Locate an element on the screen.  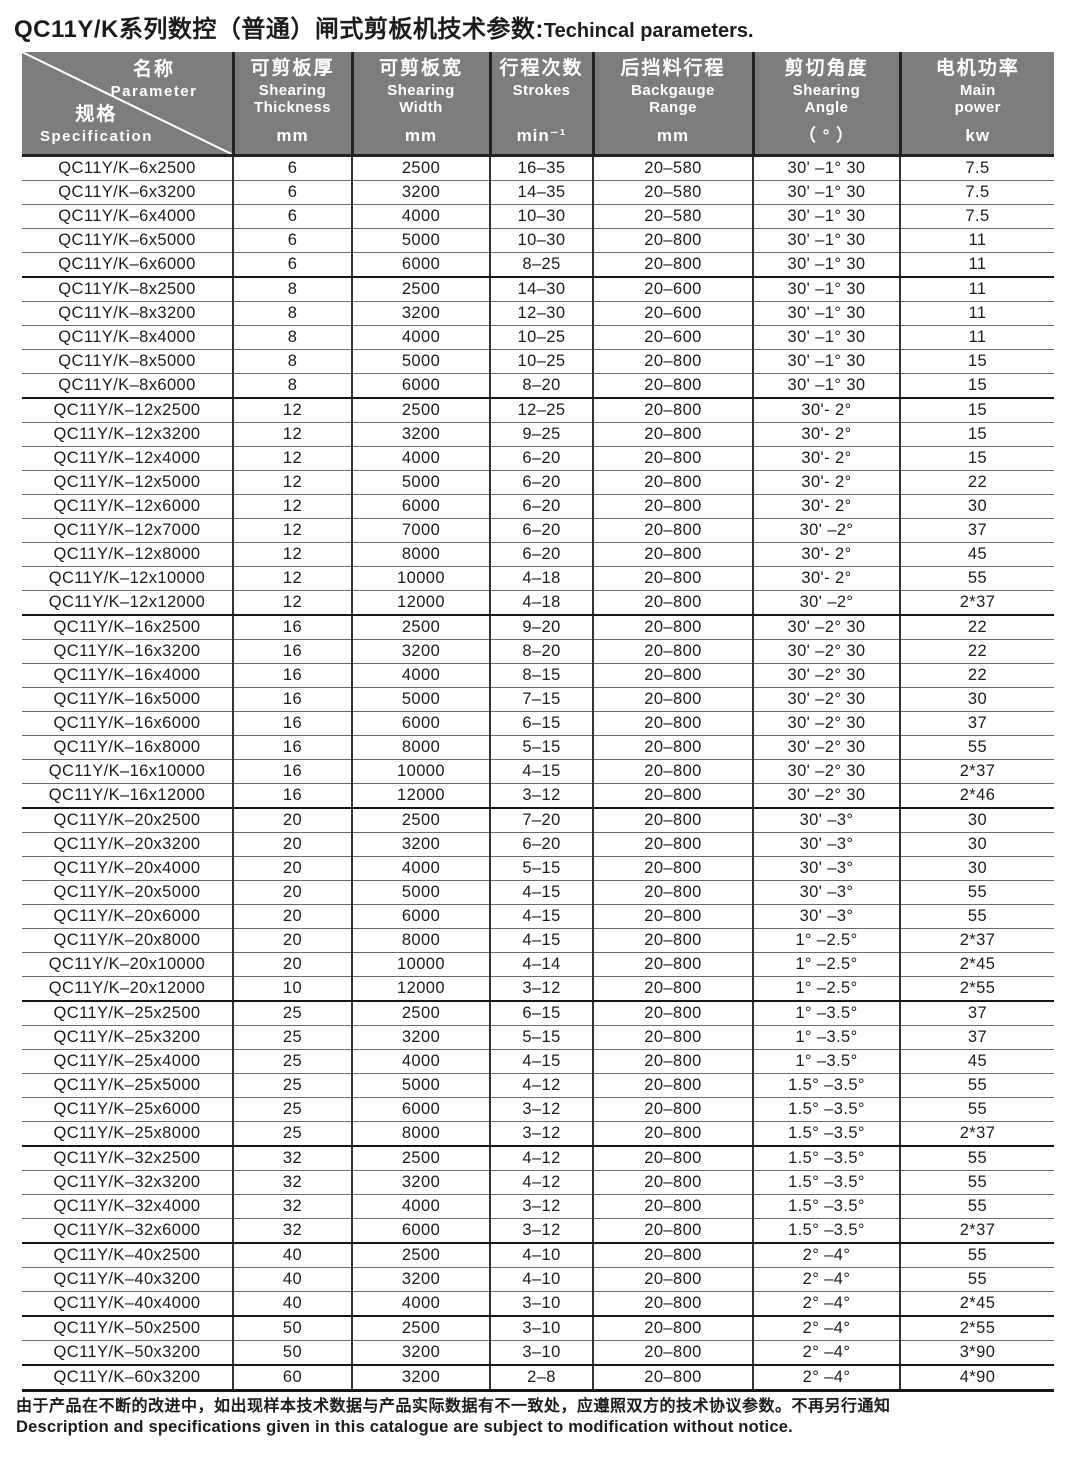
page-title-en: Techincal parameters. is located at coordinates (648, 31).